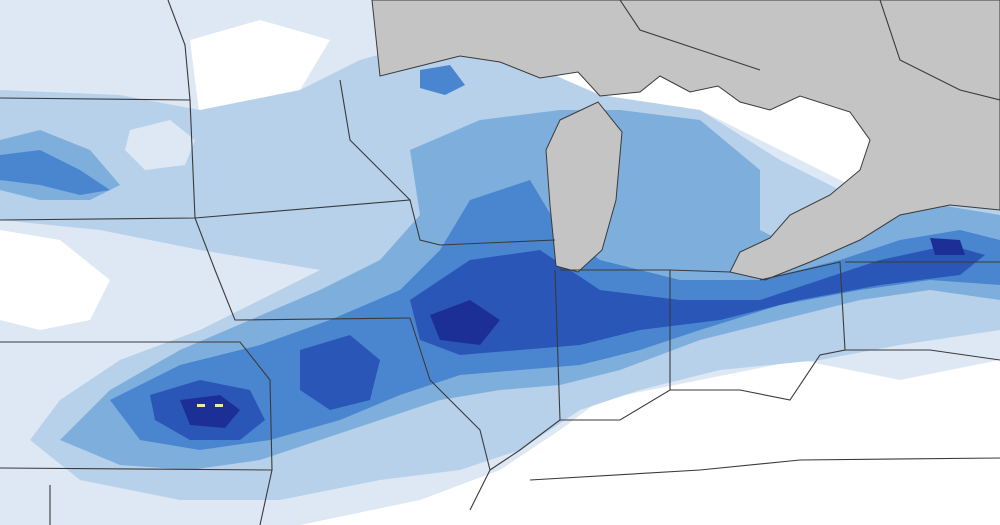 The width and height of the screenshot is (1000, 525). I want to click on lake-michigan, so click(584, 187).